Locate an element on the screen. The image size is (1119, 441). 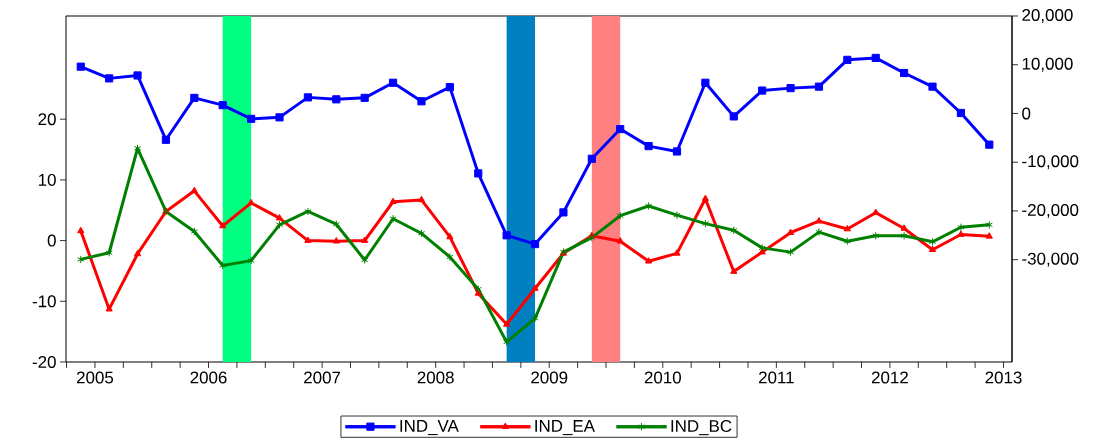
y2-tick-label: -20,000 is located at coordinates (1050, 210).